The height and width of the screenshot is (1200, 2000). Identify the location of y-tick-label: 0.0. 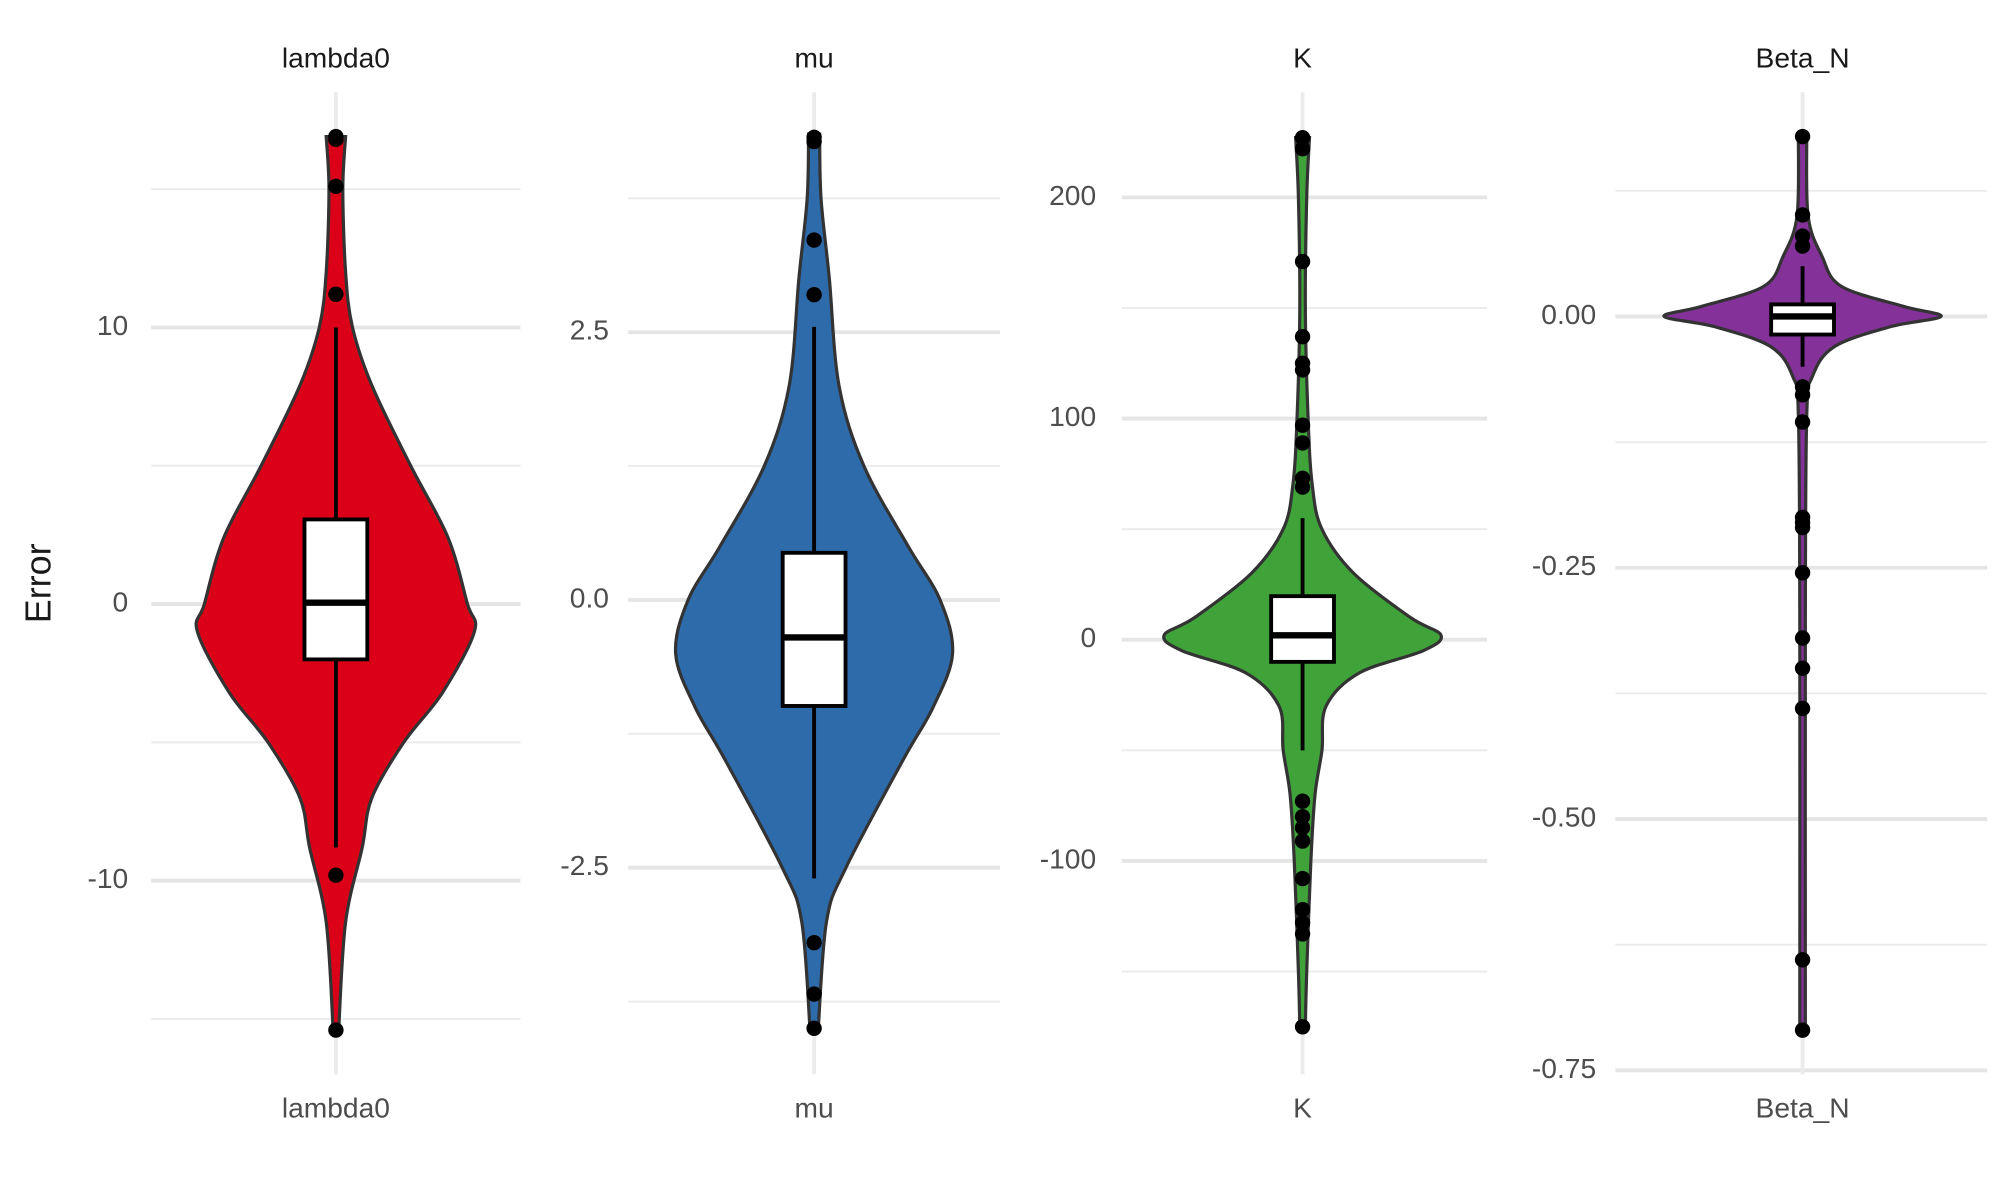
(589, 597).